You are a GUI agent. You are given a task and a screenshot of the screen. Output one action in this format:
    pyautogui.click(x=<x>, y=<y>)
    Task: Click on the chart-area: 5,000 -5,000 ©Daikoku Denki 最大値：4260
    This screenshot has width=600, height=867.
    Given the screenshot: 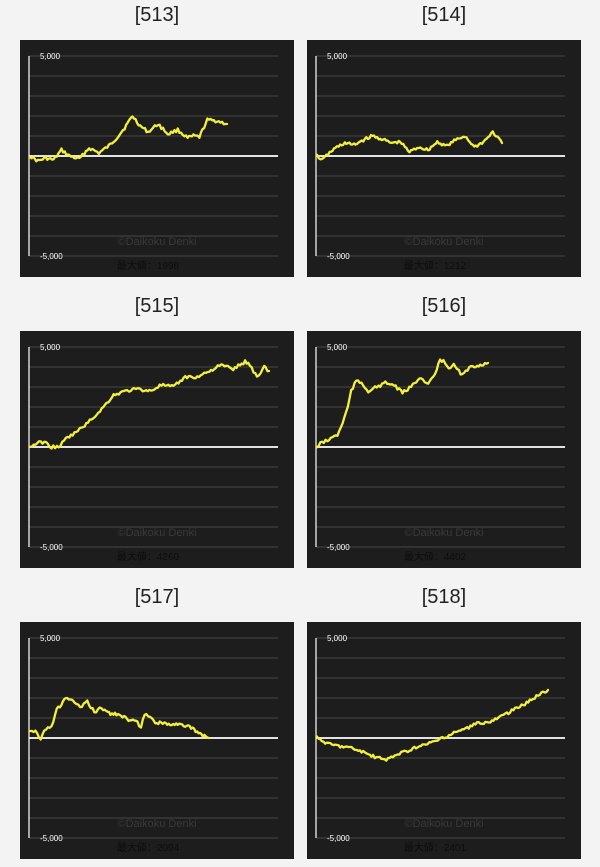 What is the action you would take?
    pyautogui.click(x=157, y=449)
    